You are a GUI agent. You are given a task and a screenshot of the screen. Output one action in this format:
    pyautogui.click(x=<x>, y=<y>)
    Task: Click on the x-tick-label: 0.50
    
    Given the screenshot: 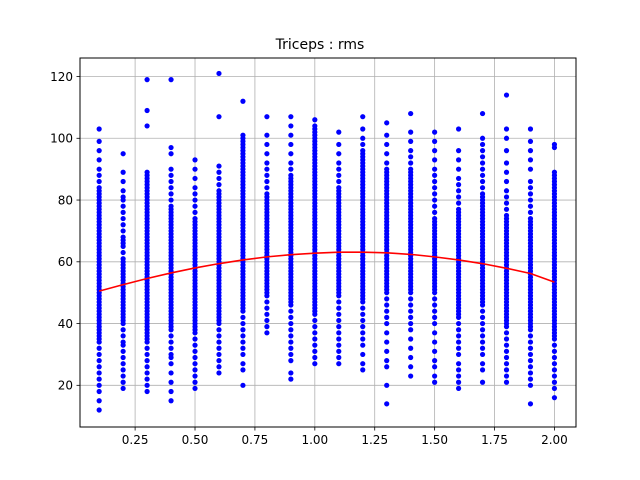 What is the action you would take?
    pyautogui.click(x=195, y=440)
    